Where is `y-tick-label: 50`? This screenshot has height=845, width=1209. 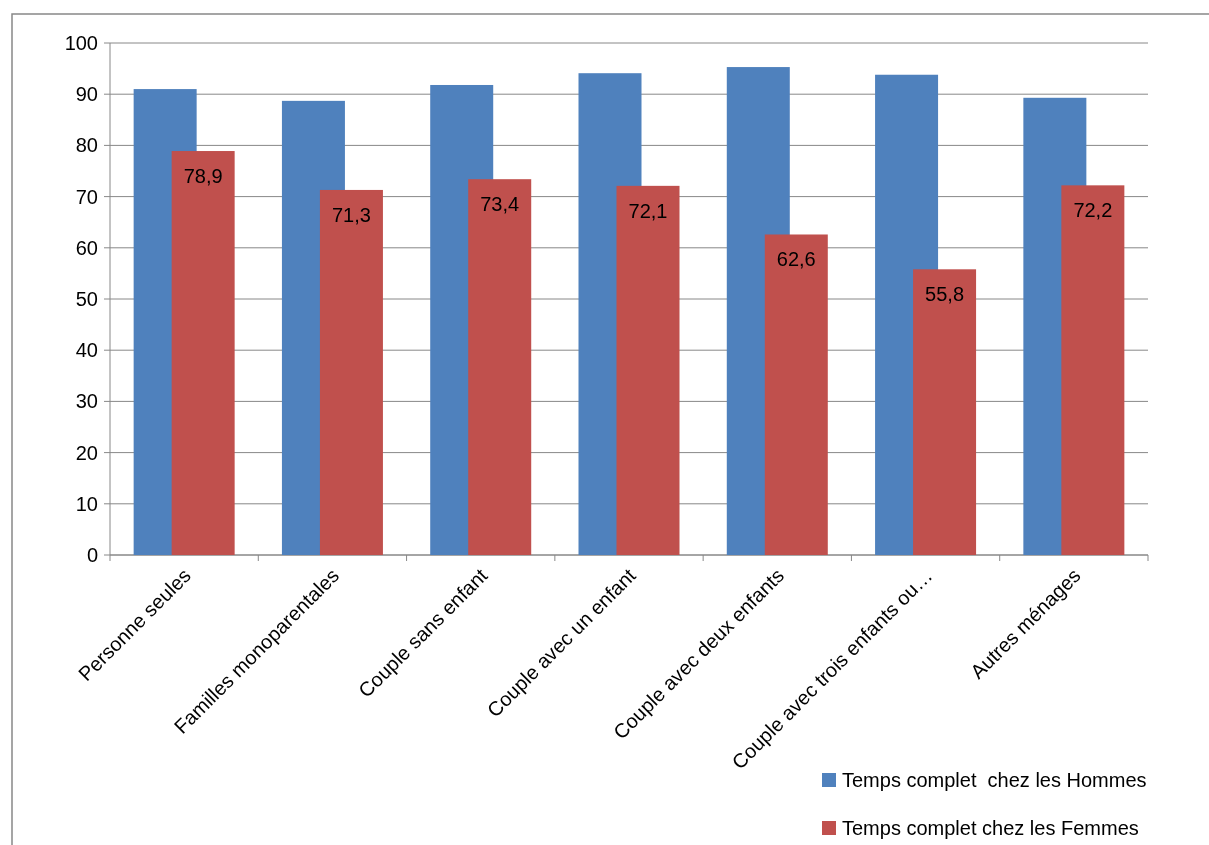 y-tick-label: 50 is located at coordinates (86, 299).